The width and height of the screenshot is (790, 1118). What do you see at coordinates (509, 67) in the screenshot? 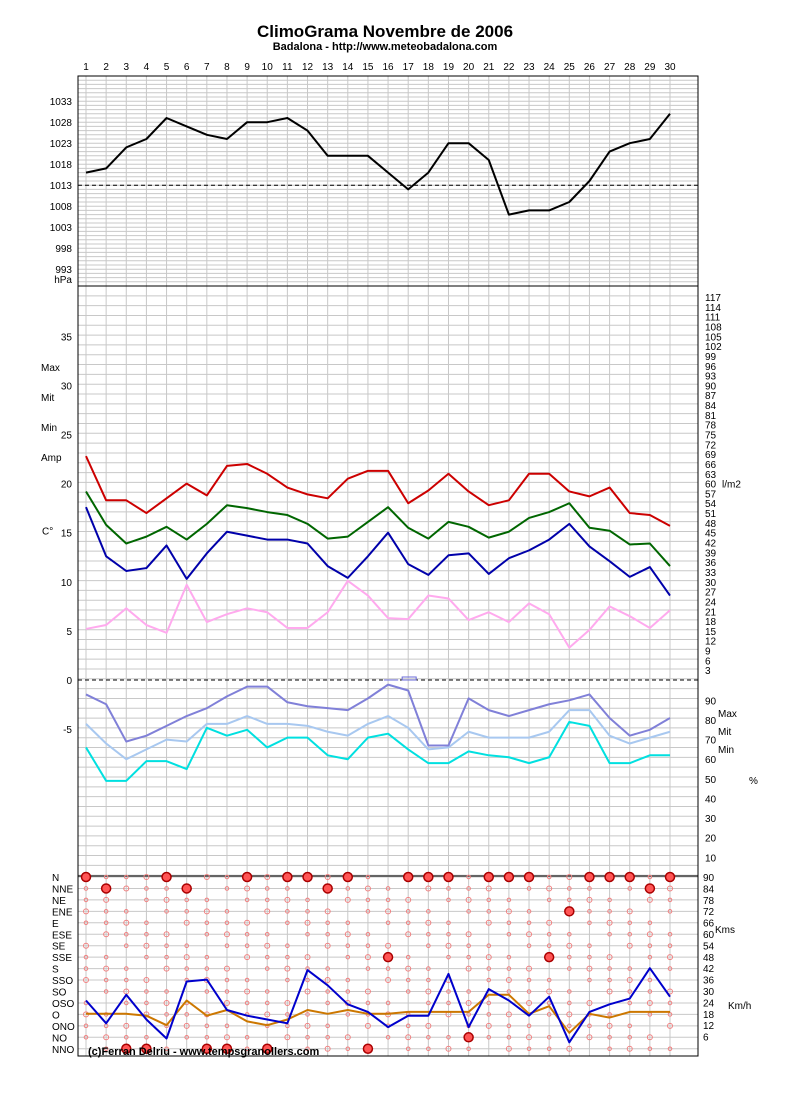
I see `day-tick-label: 22` at bounding box center [509, 67].